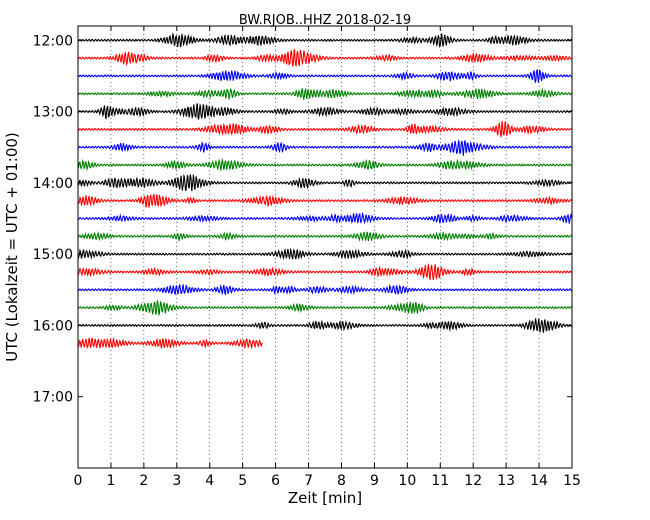 This screenshot has width=650, height=520. Describe the element at coordinates (53, 113) in the screenshot. I see `y-tick-label: 13:00` at that location.